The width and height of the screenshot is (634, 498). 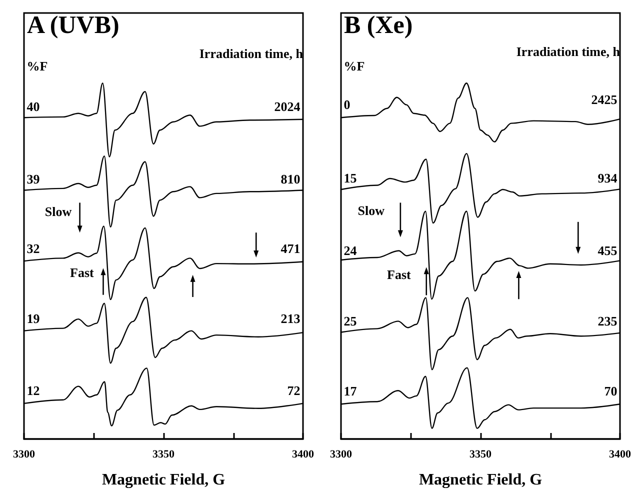 I want to click on annotation: 2425, so click(x=604, y=100).